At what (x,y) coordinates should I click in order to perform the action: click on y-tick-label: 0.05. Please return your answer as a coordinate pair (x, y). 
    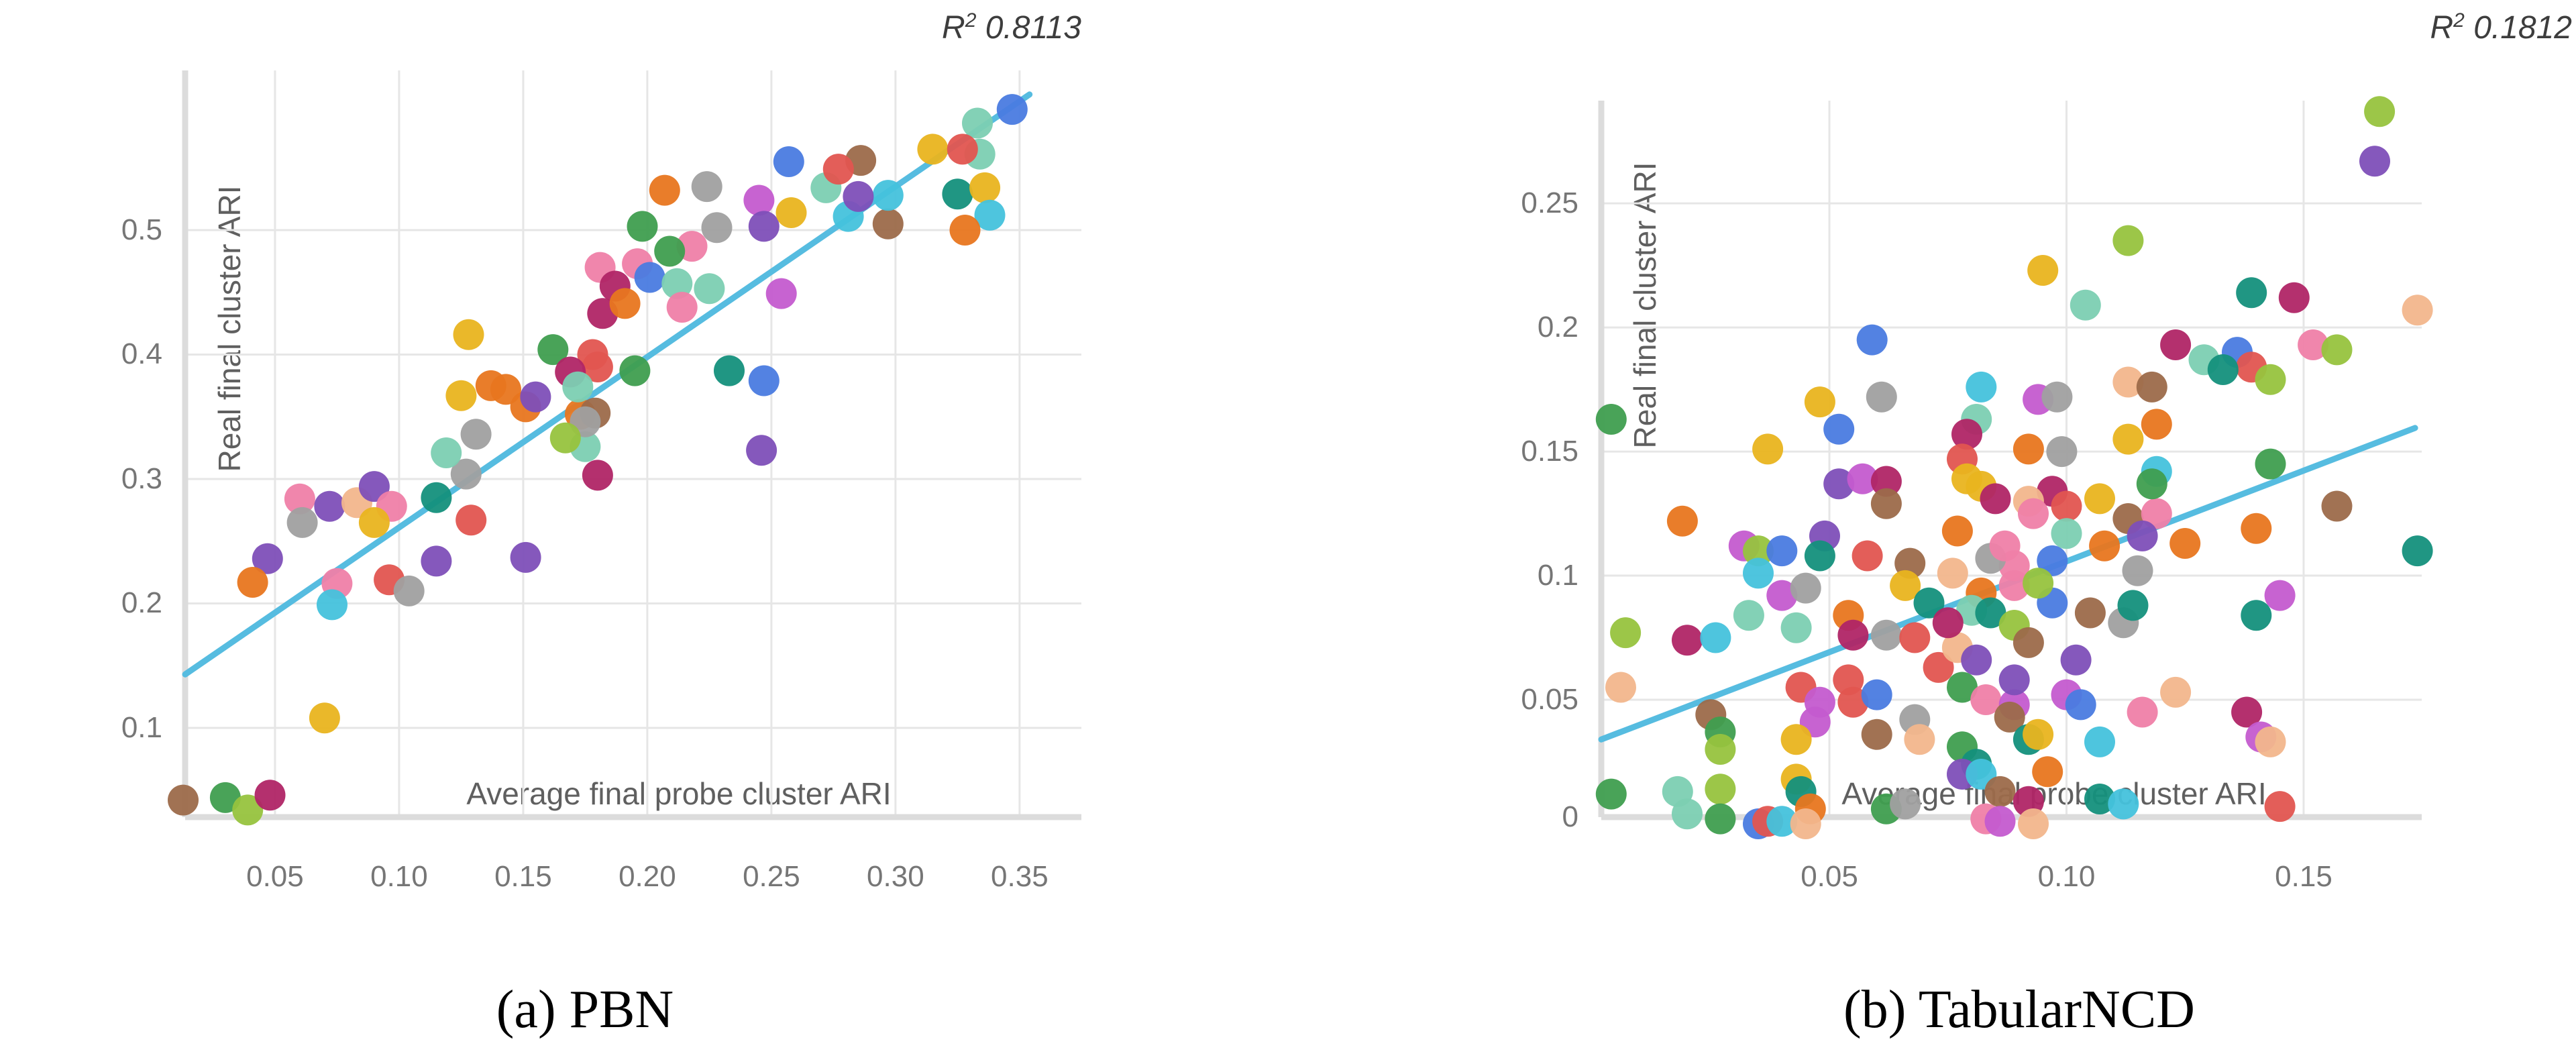
    Looking at the image, I should click on (1549, 699).